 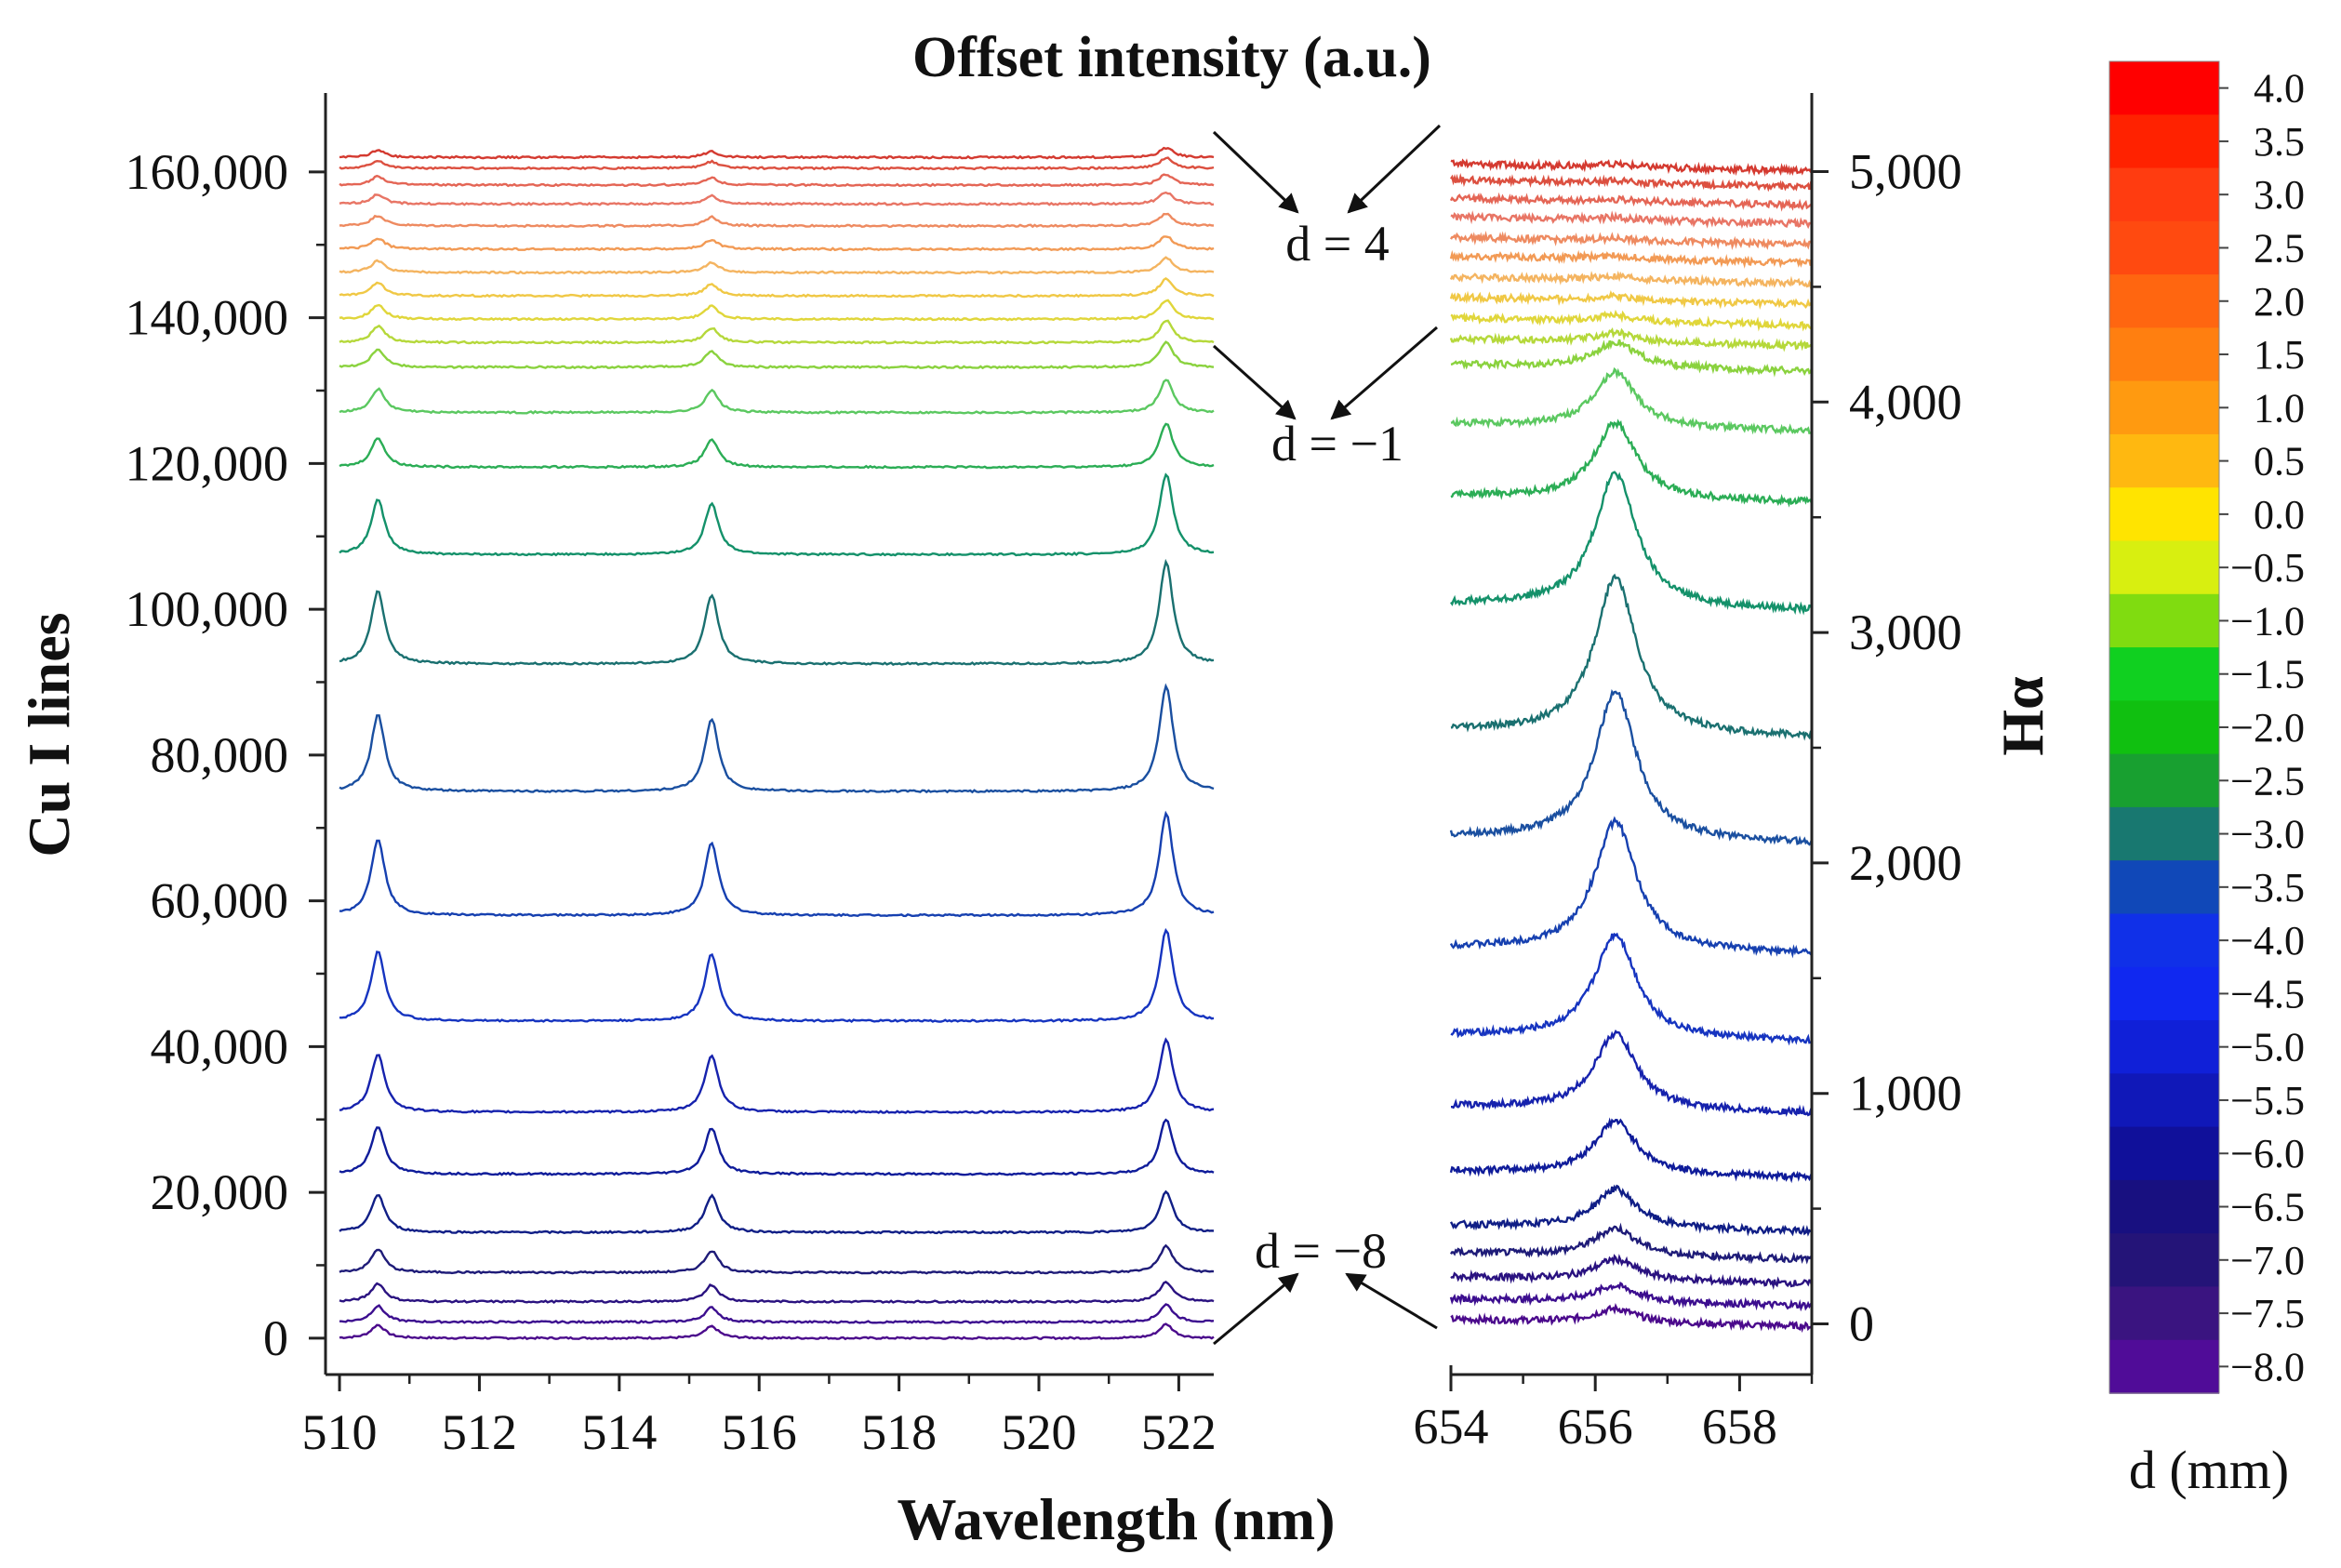 What do you see at coordinates (2267, 1313) in the screenshot?
I see `colorbar-tick-label: −7.5` at bounding box center [2267, 1313].